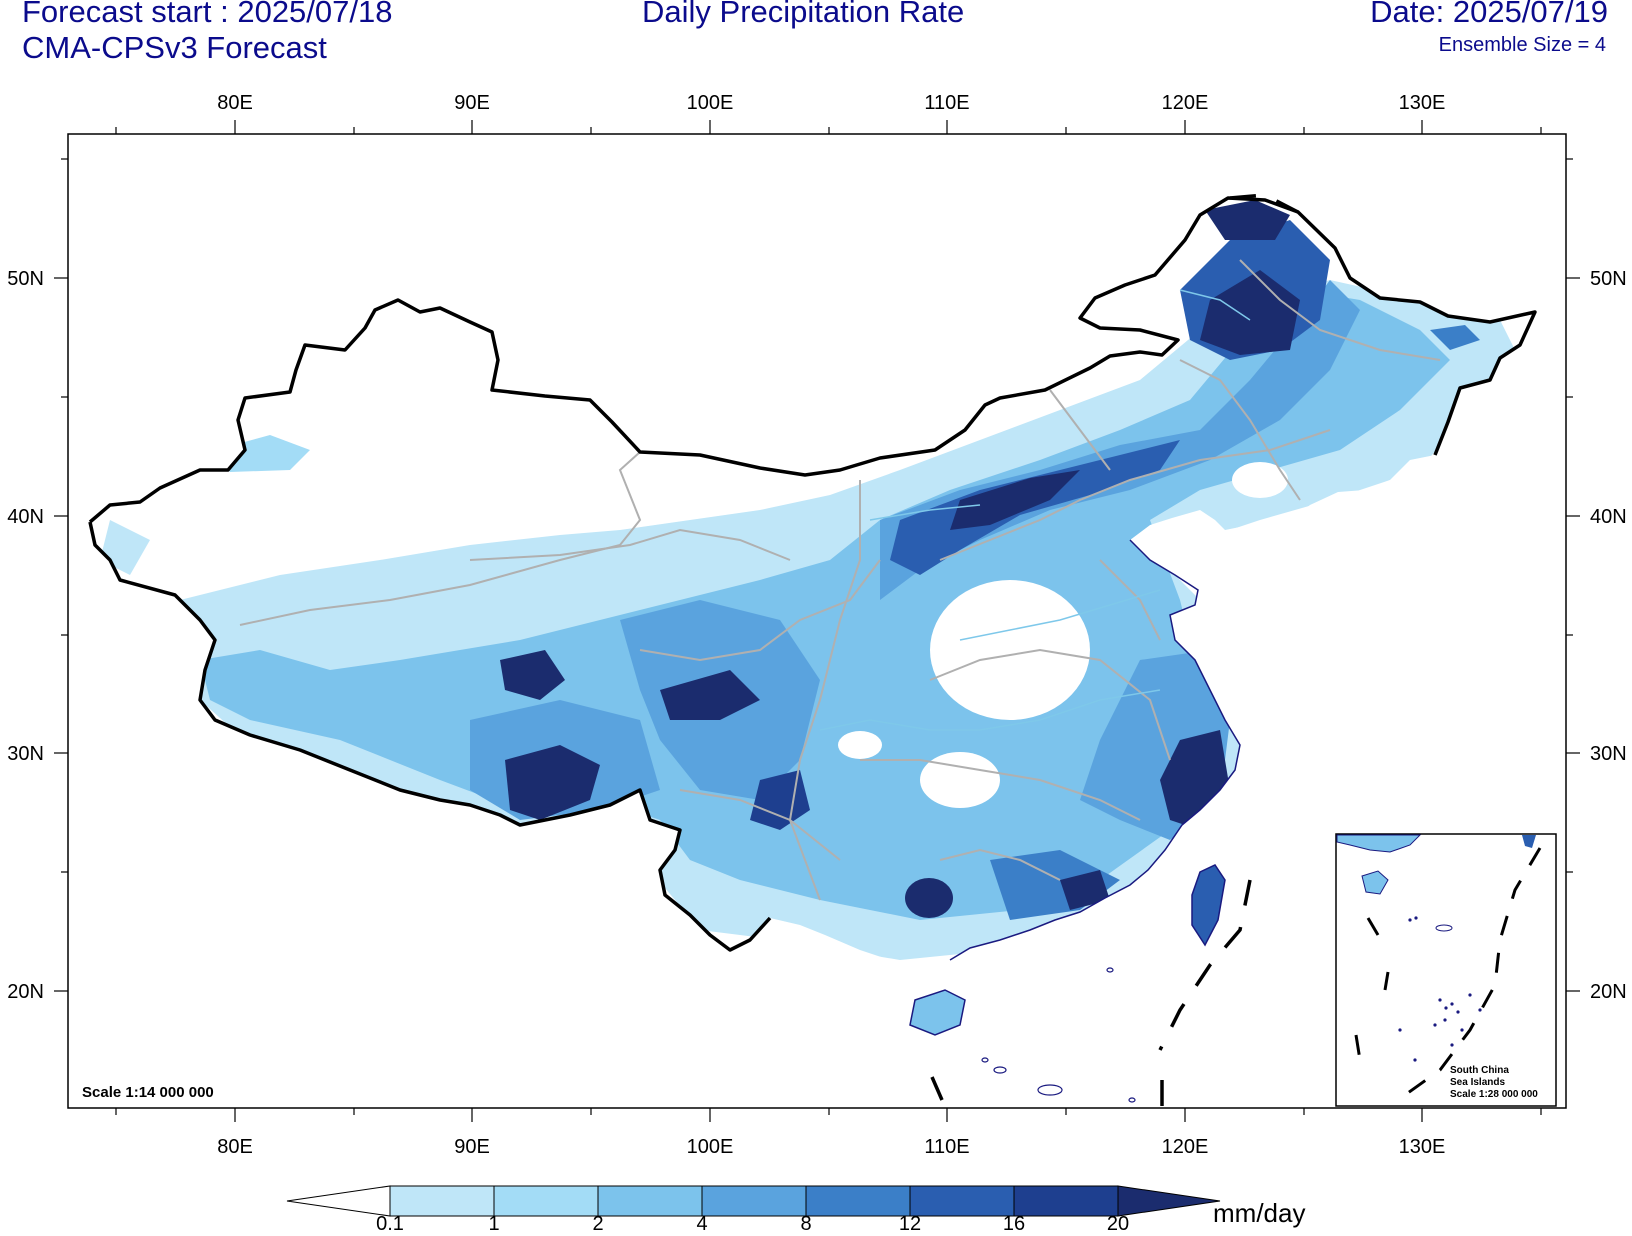 Image resolution: width=1632 pixels, height=1236 pixels. Describe the element at coordinates (1014, 1224) in the screenshot. I see `colorbar-level-label: 16` at that location.